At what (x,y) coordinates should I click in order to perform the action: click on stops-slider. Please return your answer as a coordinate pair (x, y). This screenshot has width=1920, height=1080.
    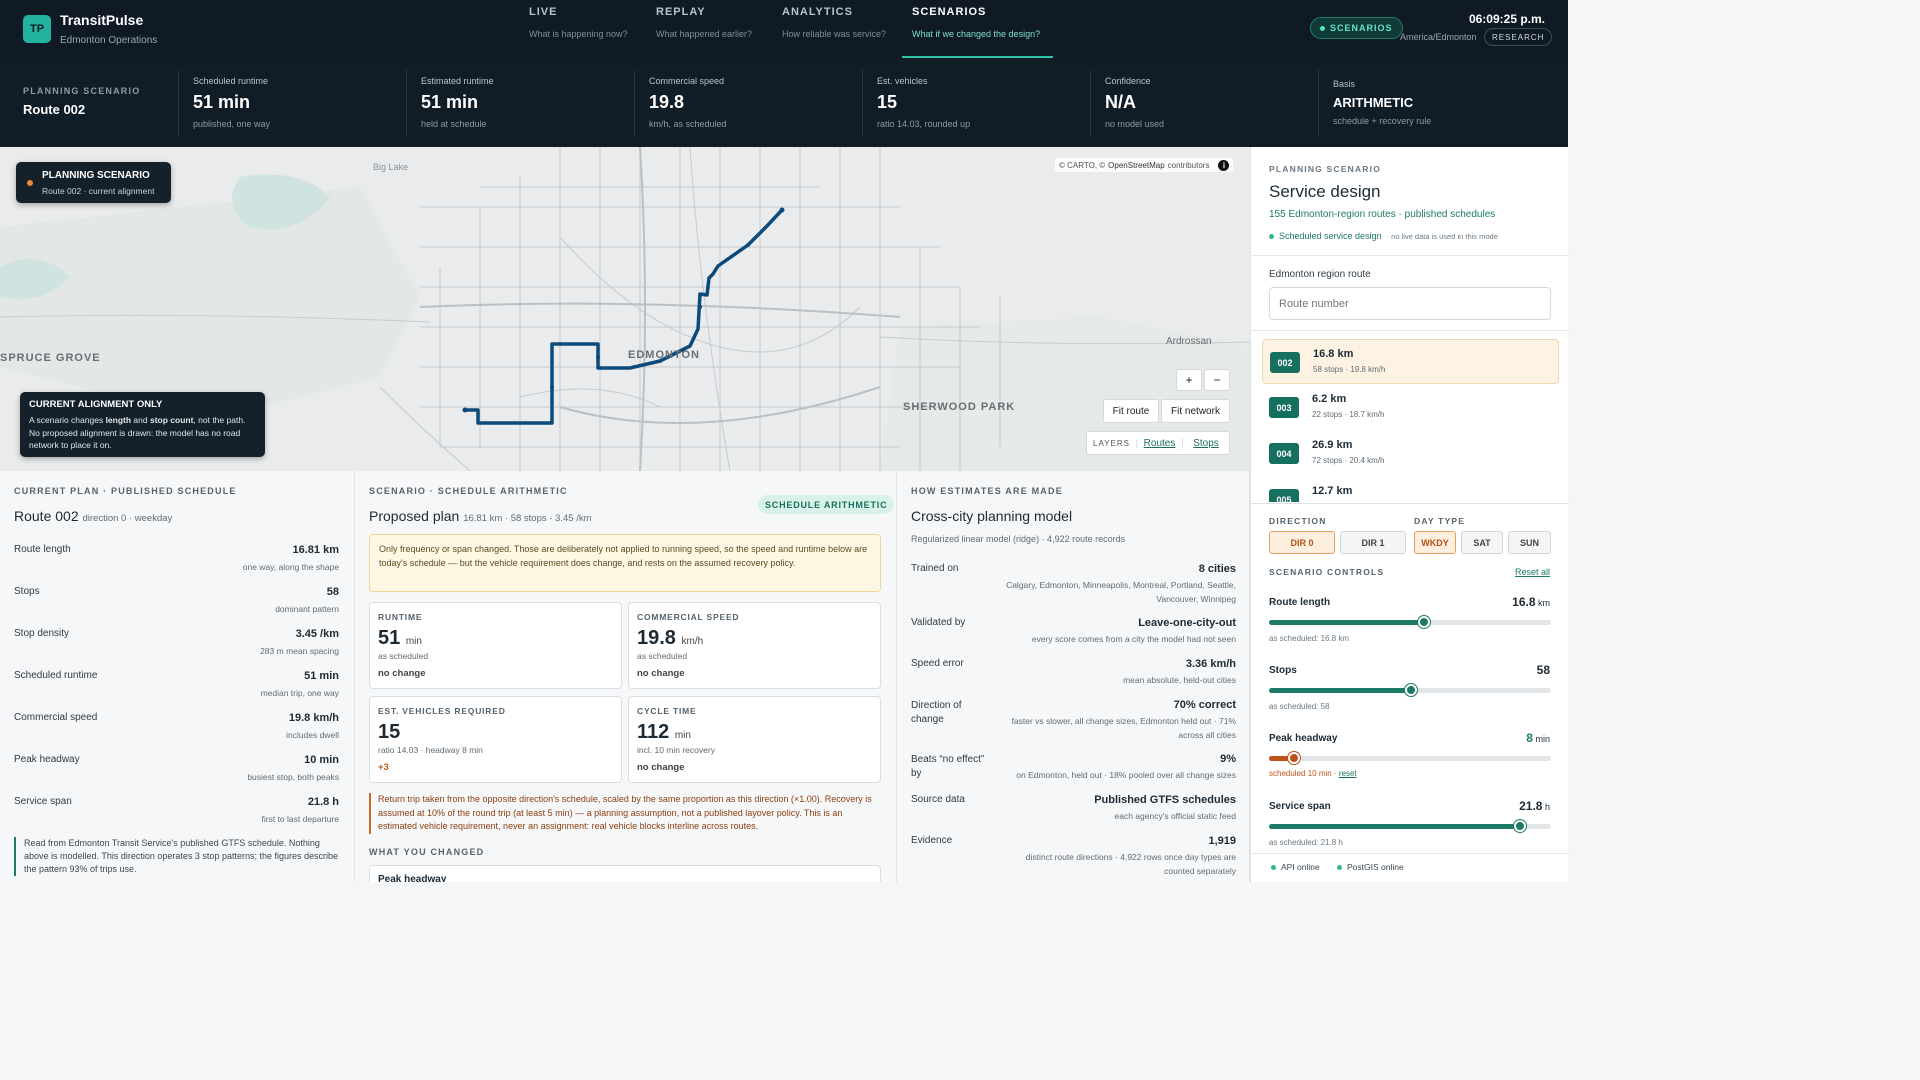
    Looking at the image, I should click on (1410, 690).